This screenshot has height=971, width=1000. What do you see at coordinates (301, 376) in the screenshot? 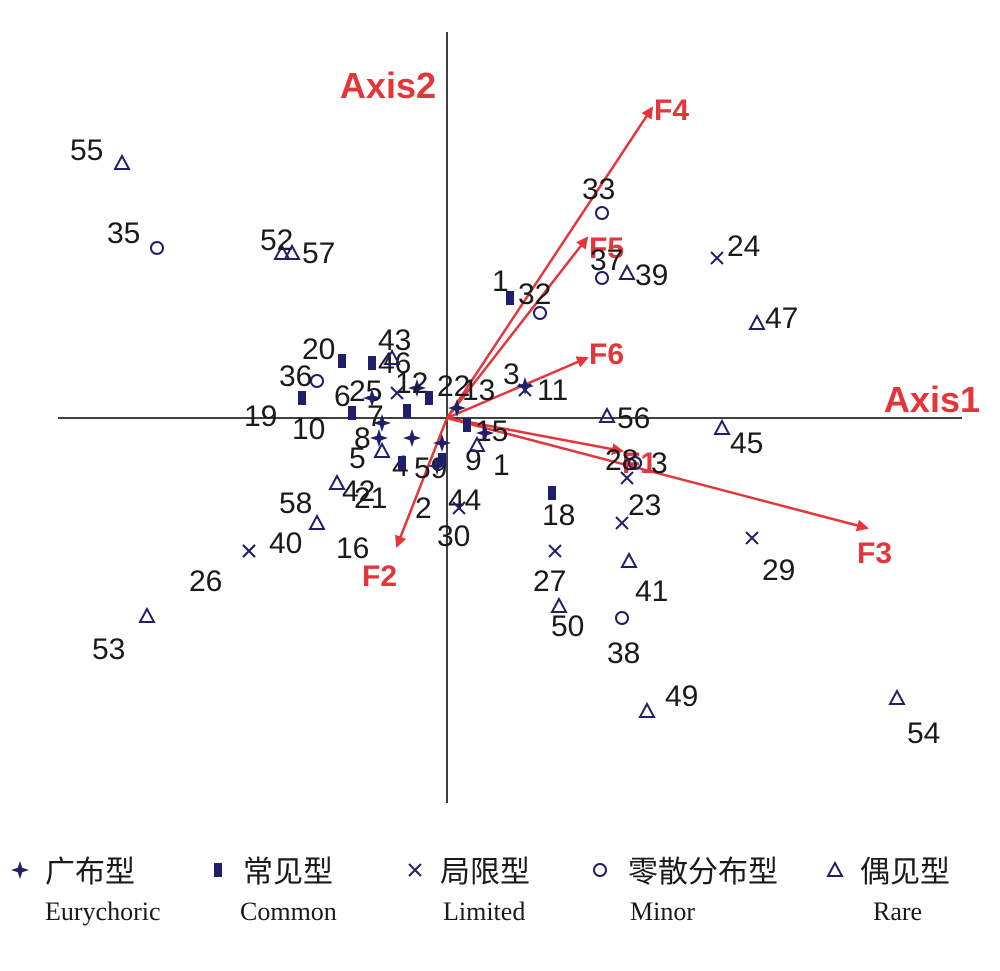
I see `data-point: 36` at bounding box center [301, 376].